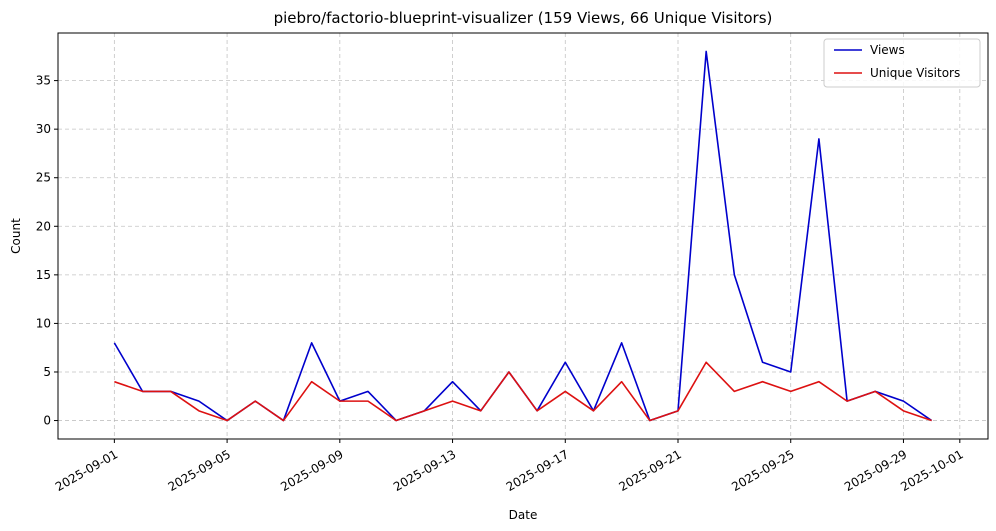 Image resolution: width=996 pixels, height=531 pixels. Describe the element at coordinates (875, 470) in the screenshot. I see `x-tick-label: 2025-09-29` at that location.